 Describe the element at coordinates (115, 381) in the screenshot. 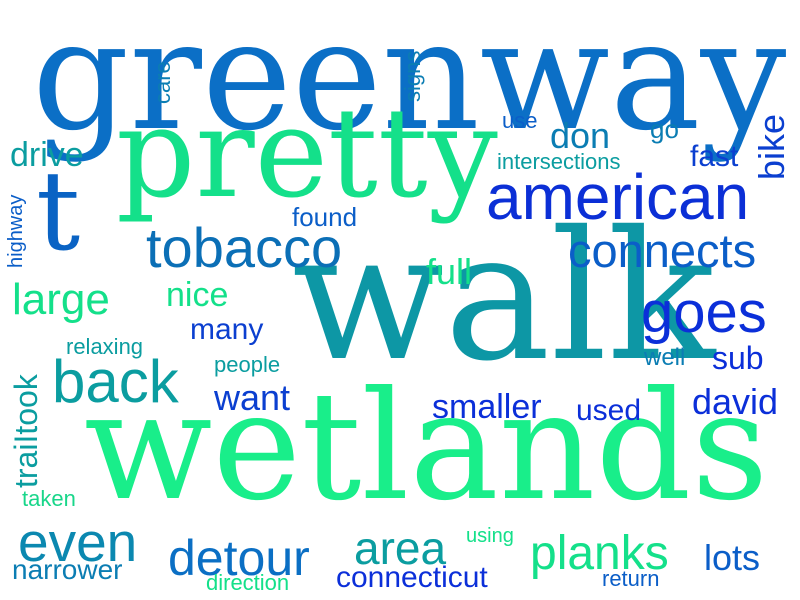

I see `word-back: back` at that location.